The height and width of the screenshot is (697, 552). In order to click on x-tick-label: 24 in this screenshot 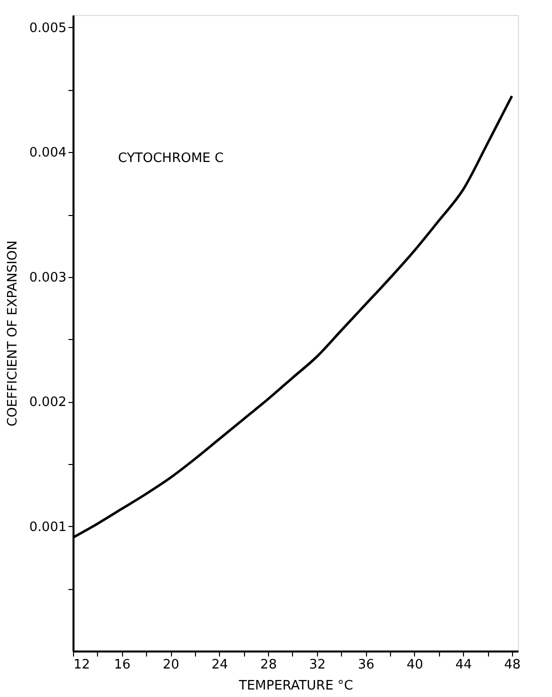, I will do `click(220, 665)`.